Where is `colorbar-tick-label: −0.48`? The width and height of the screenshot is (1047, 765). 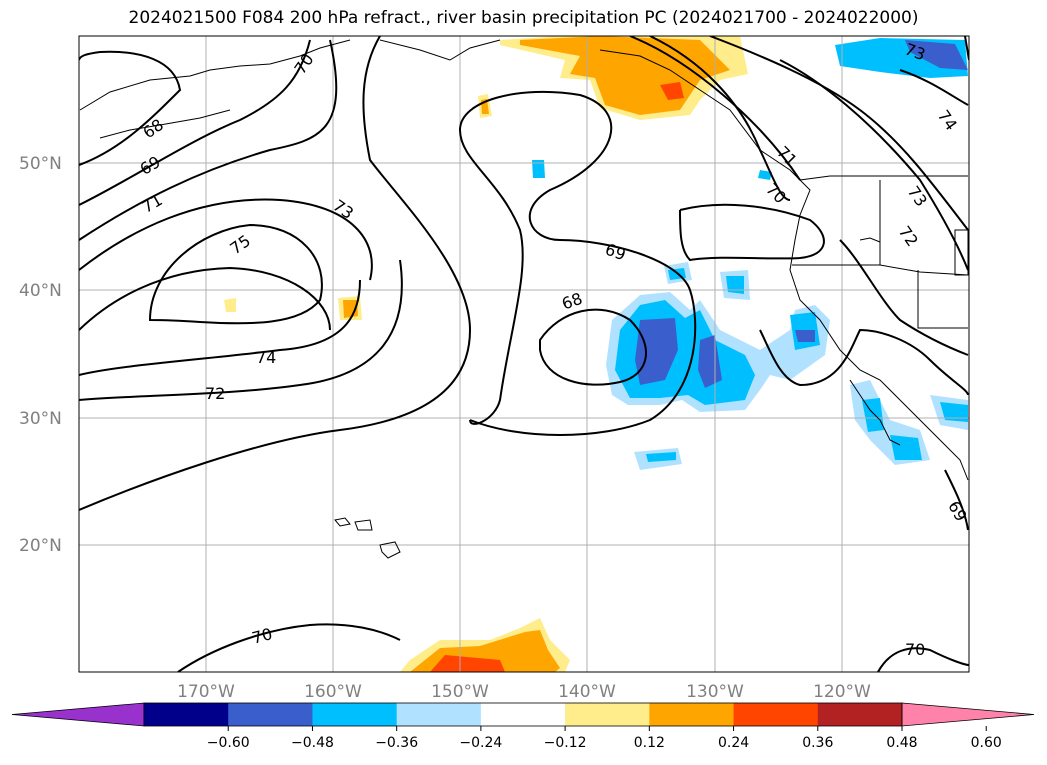 colorbar-tick-label: −0.48 is located at coordinates (312, 743).